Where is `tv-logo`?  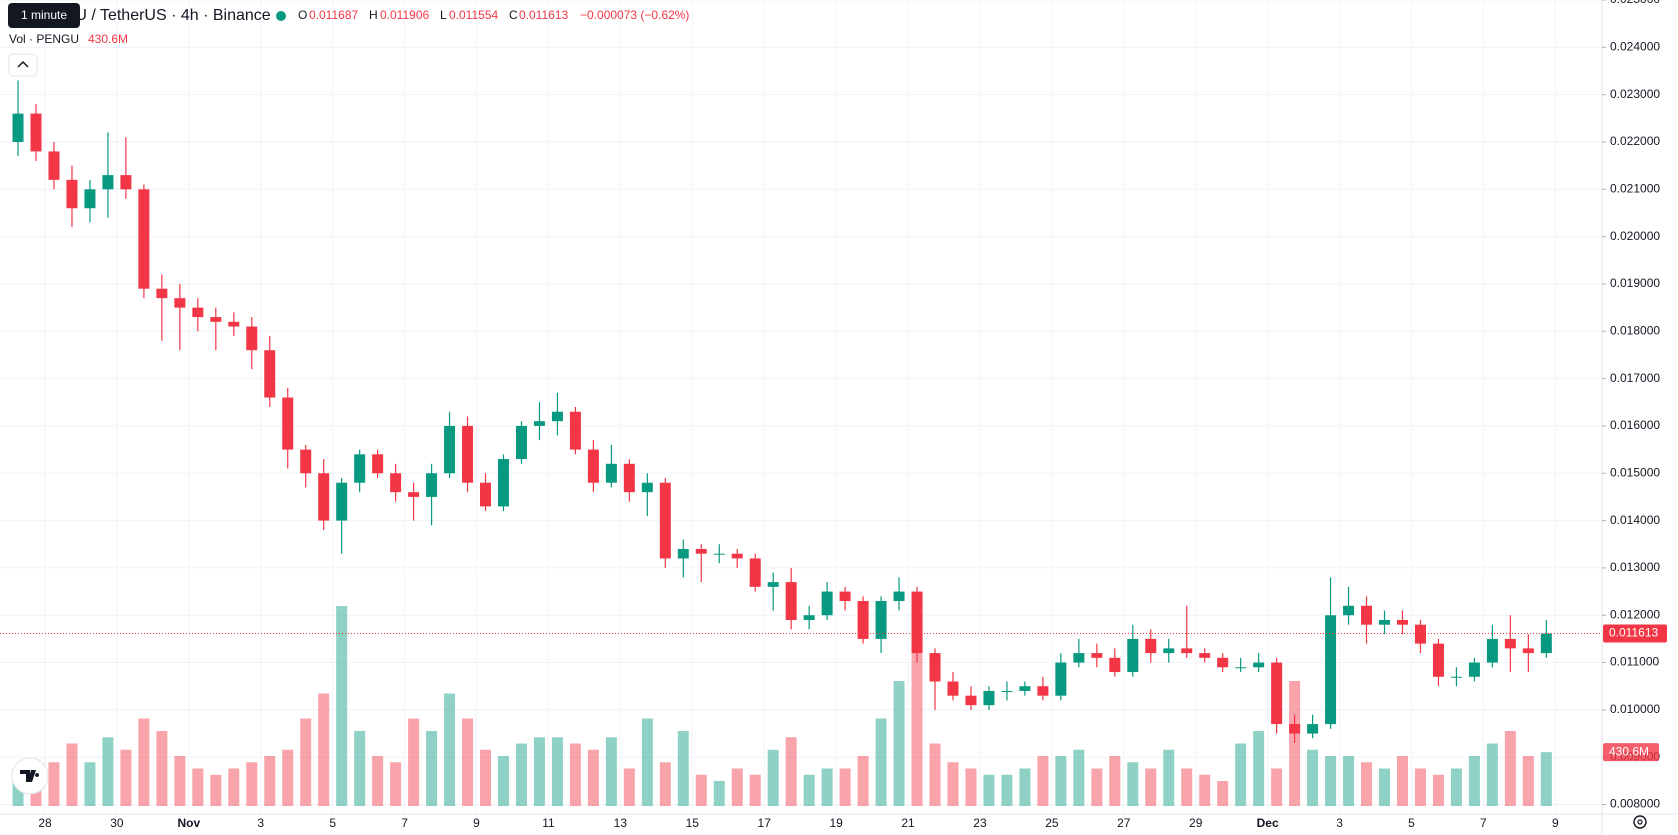 tv-logo is located at coordinates (30, 776).